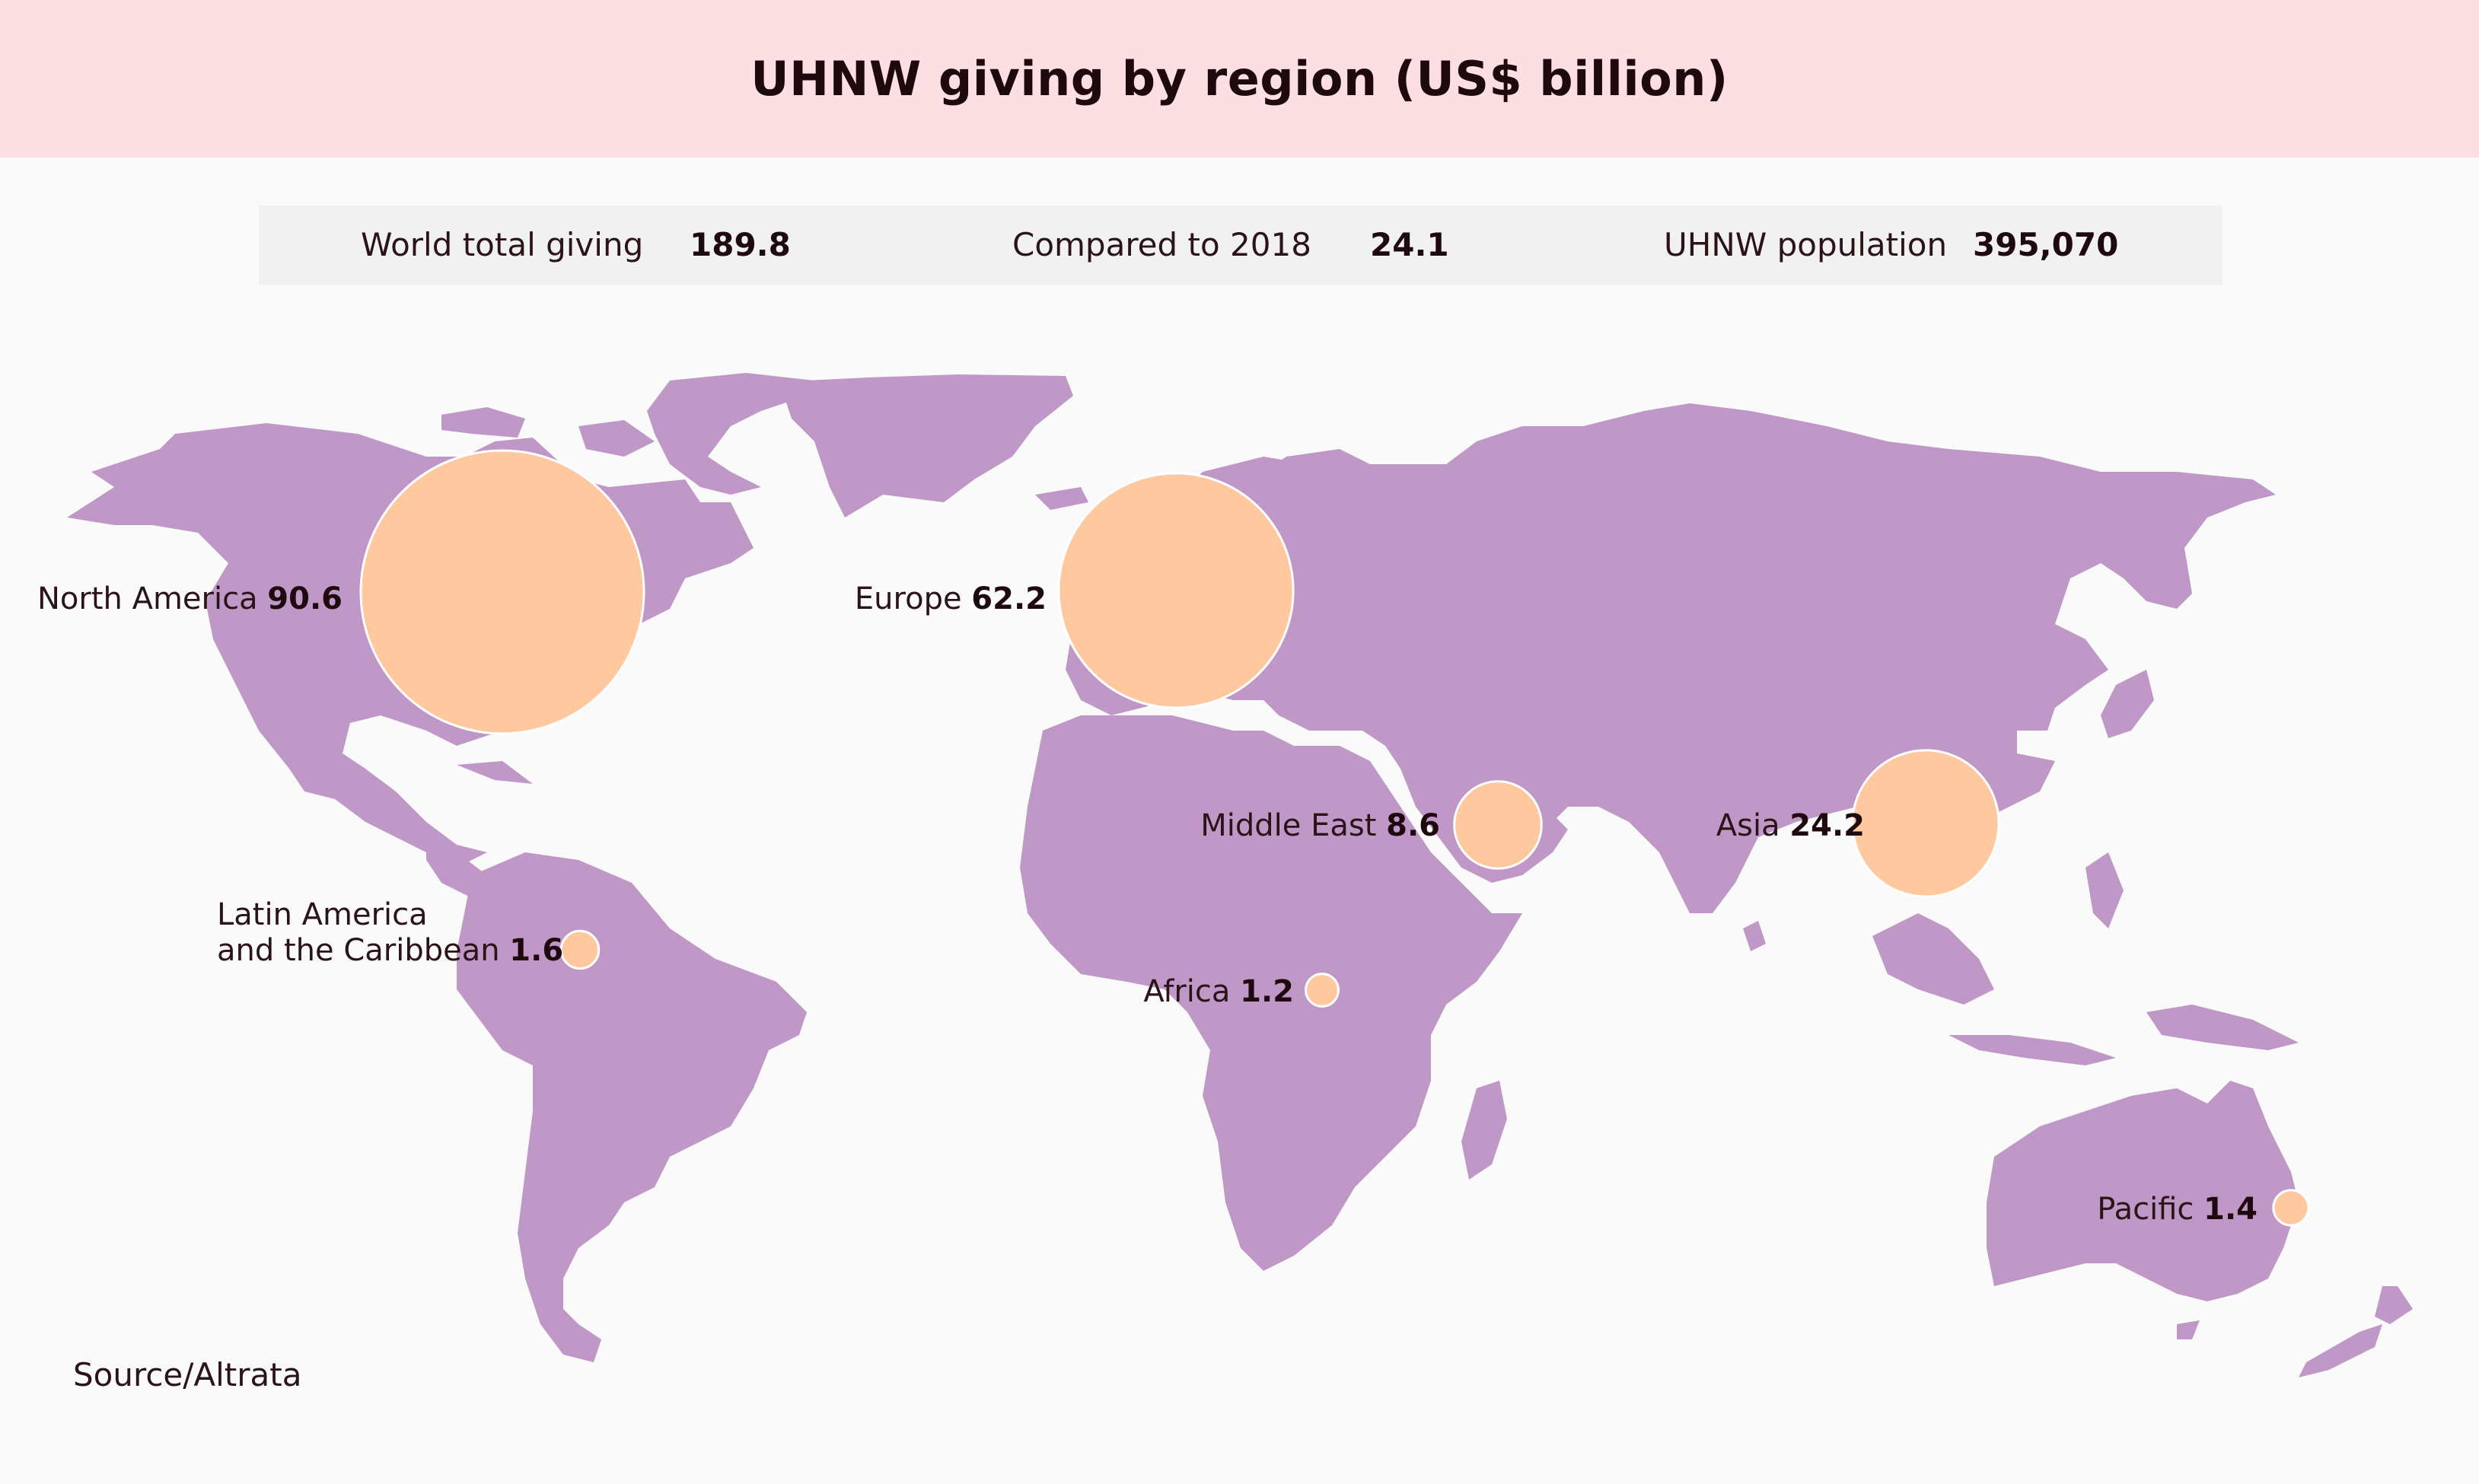 The width and height of the screenshot is (2479, 1484). I want to click on land-iceland, so click(1061, 499).